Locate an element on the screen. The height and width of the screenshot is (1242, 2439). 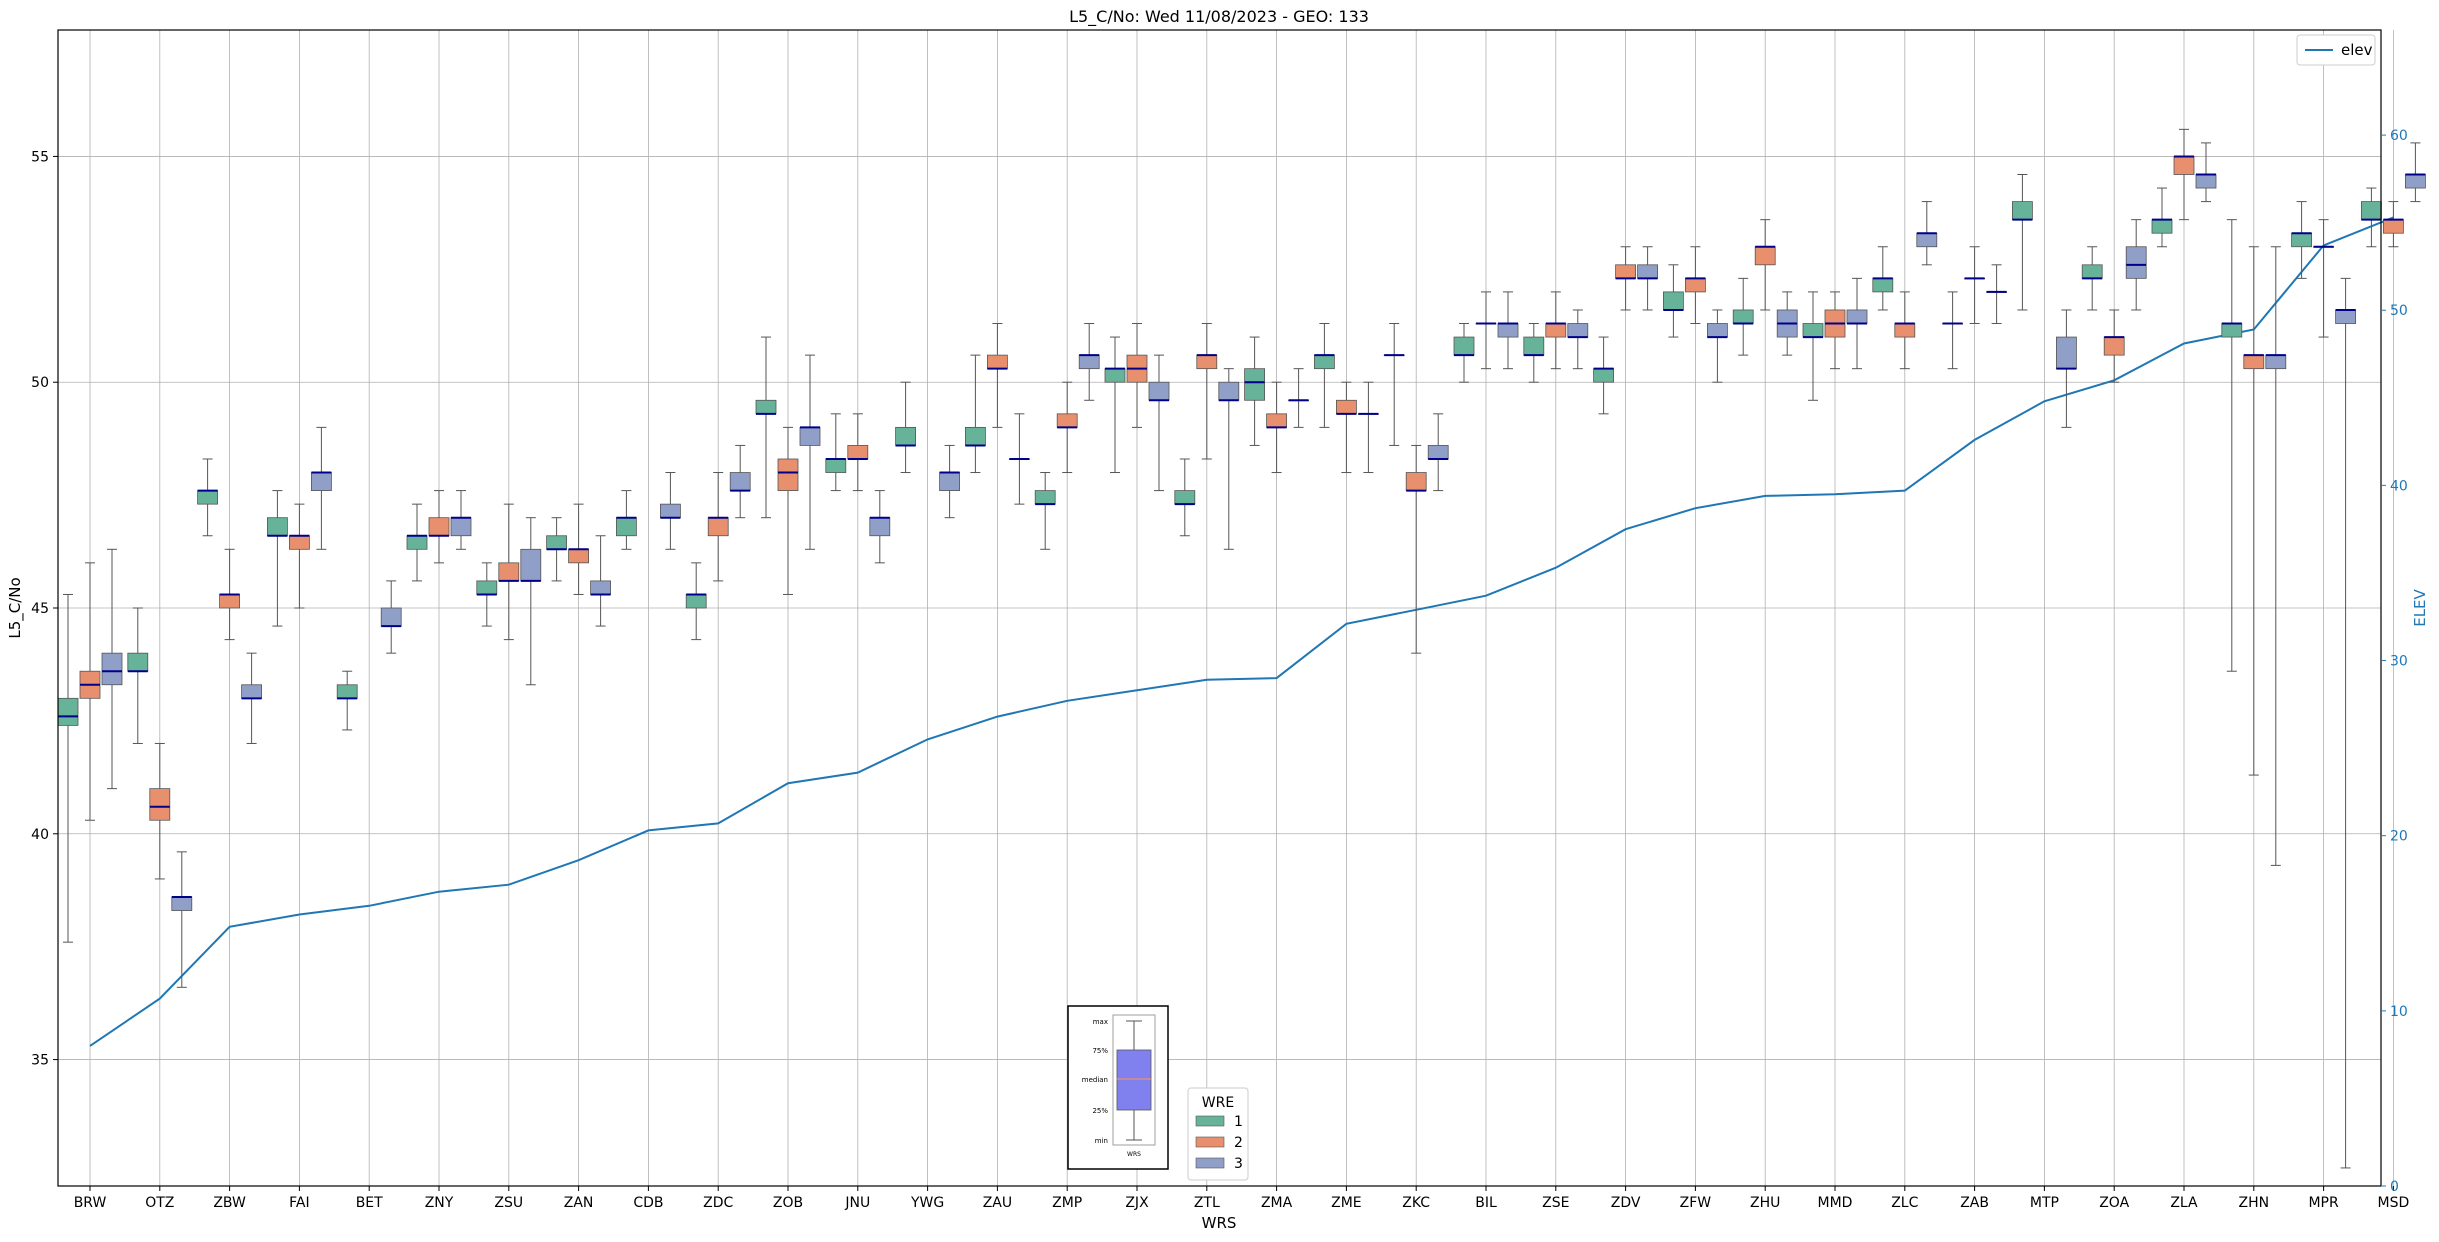
x-tick-label: ZNY is located at coordinates (439, 1203).